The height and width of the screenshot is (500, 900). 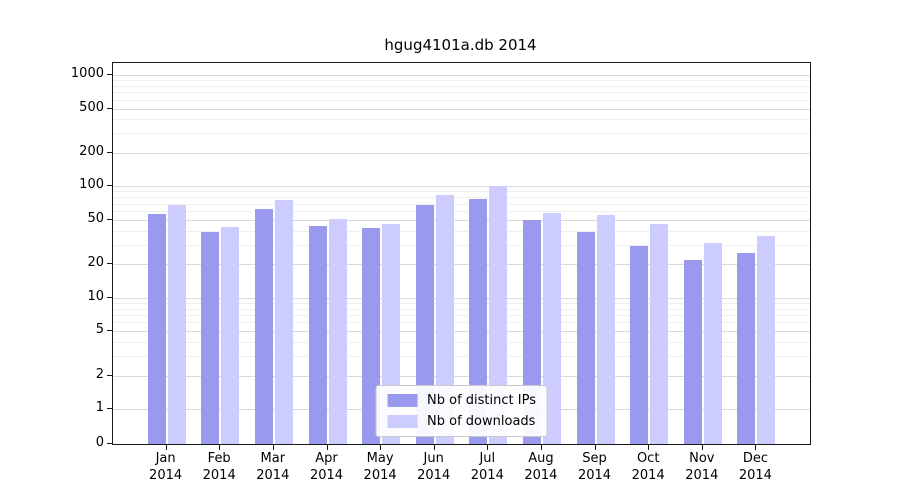 What do you see at coordinates (99, 442) in the screenshot?
I see `y-tick-label: 0` at bounding box center [99, 442].